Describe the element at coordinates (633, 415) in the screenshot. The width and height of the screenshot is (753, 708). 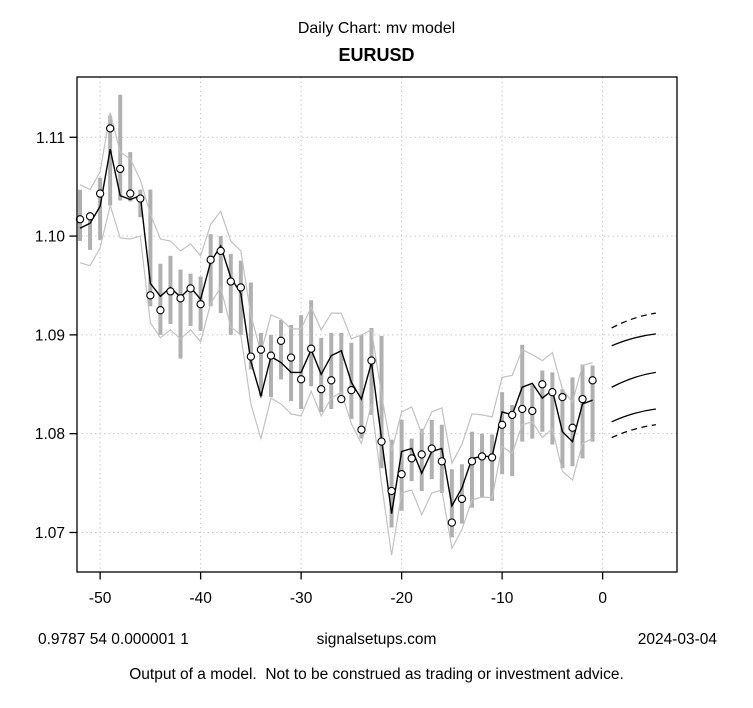
I see `forecast-lower-inner` at that location.